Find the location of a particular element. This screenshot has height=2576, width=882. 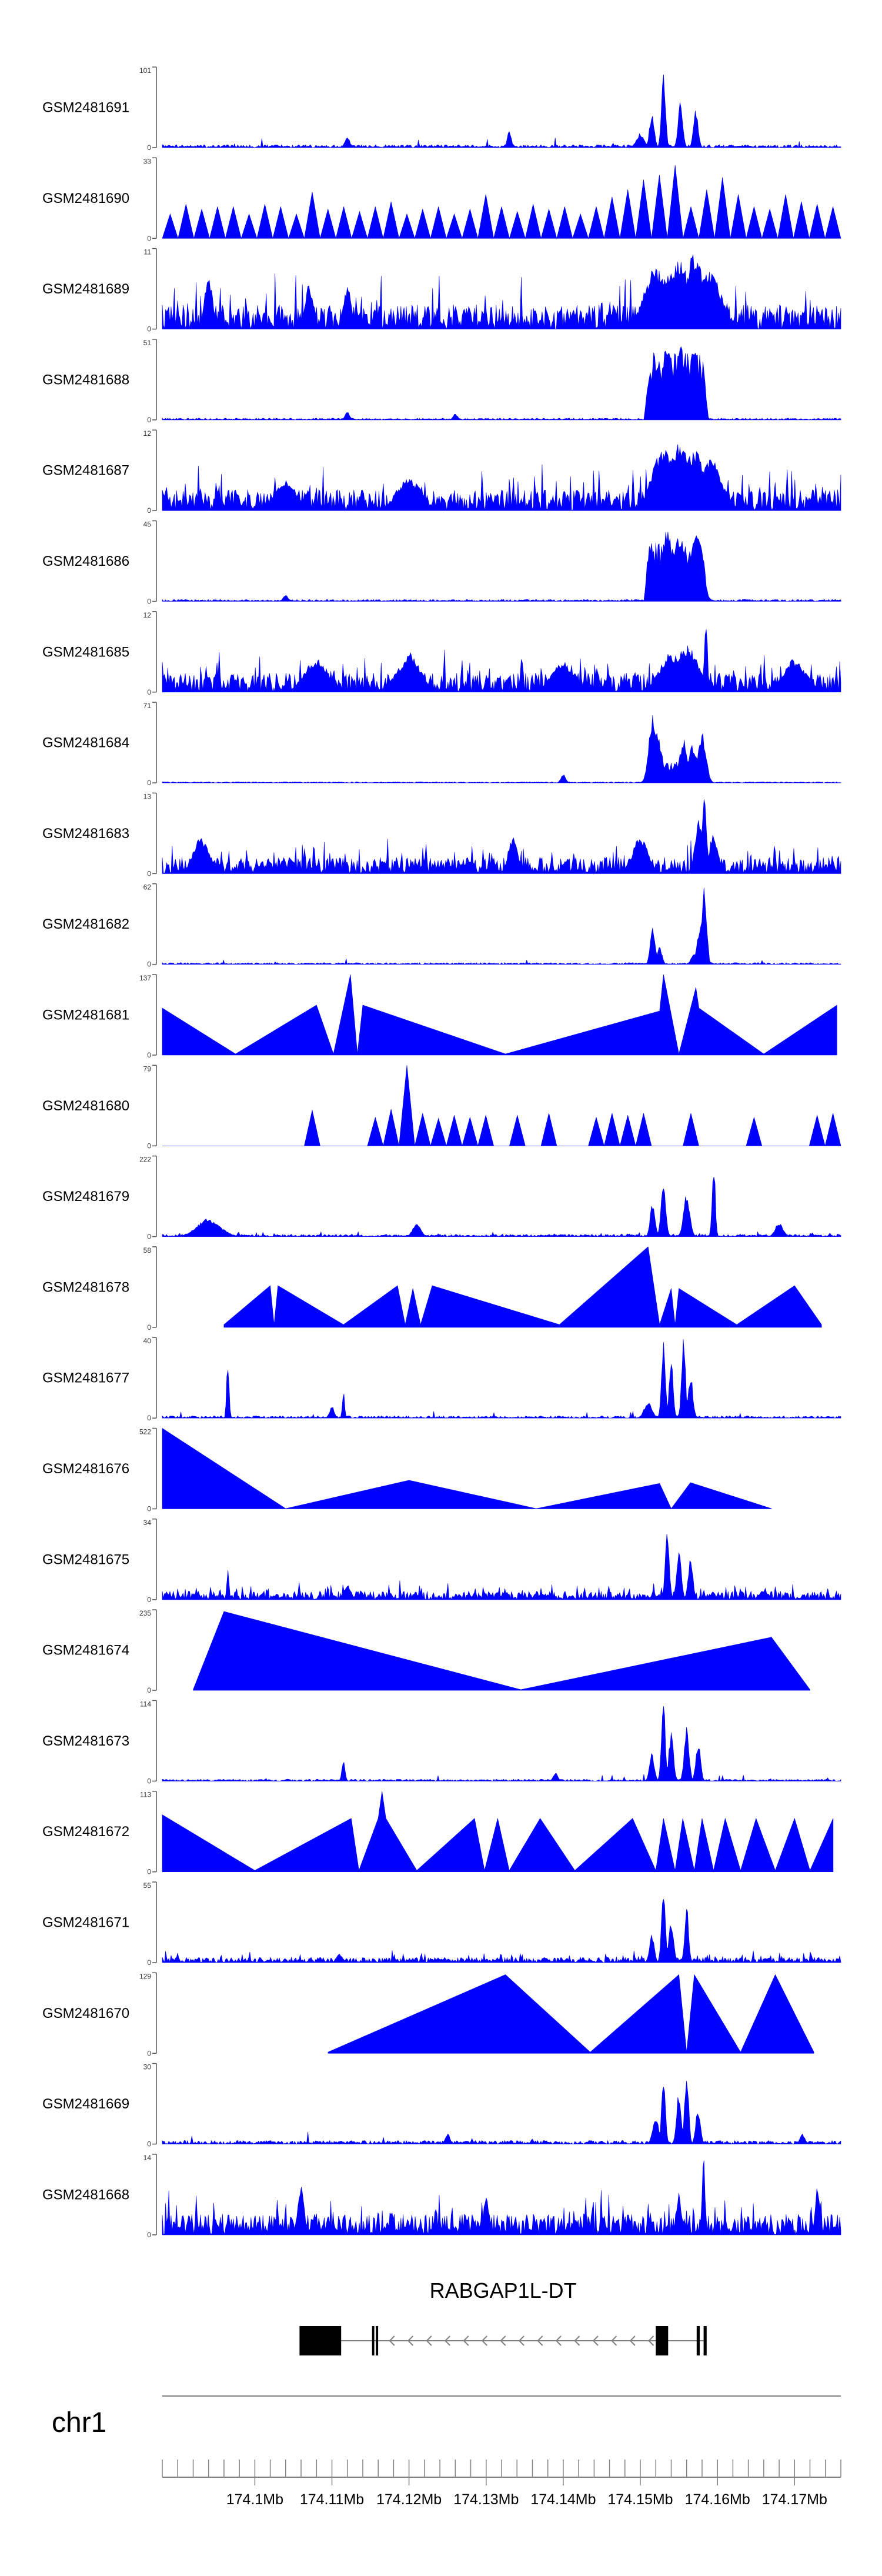

track-GSM2481679: GSM2481679 222 0 is located at coordinates (441, 1198).